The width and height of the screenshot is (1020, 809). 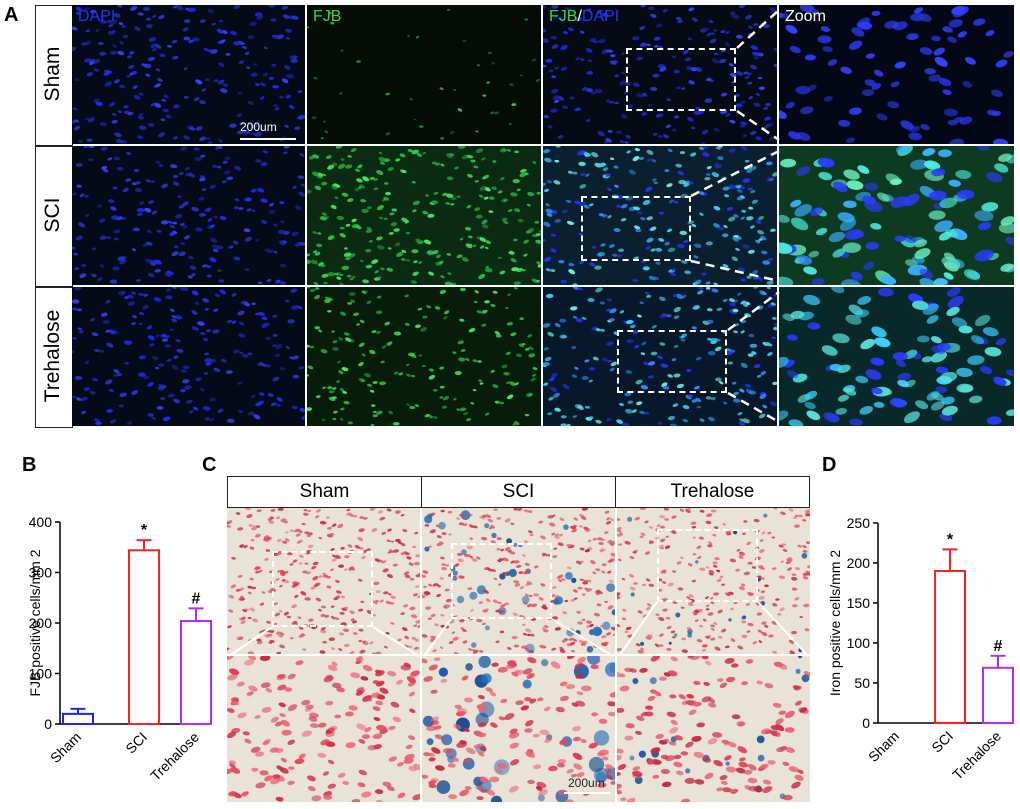 I want to click on y-tick-label: 200, so click(x=859, y=563).